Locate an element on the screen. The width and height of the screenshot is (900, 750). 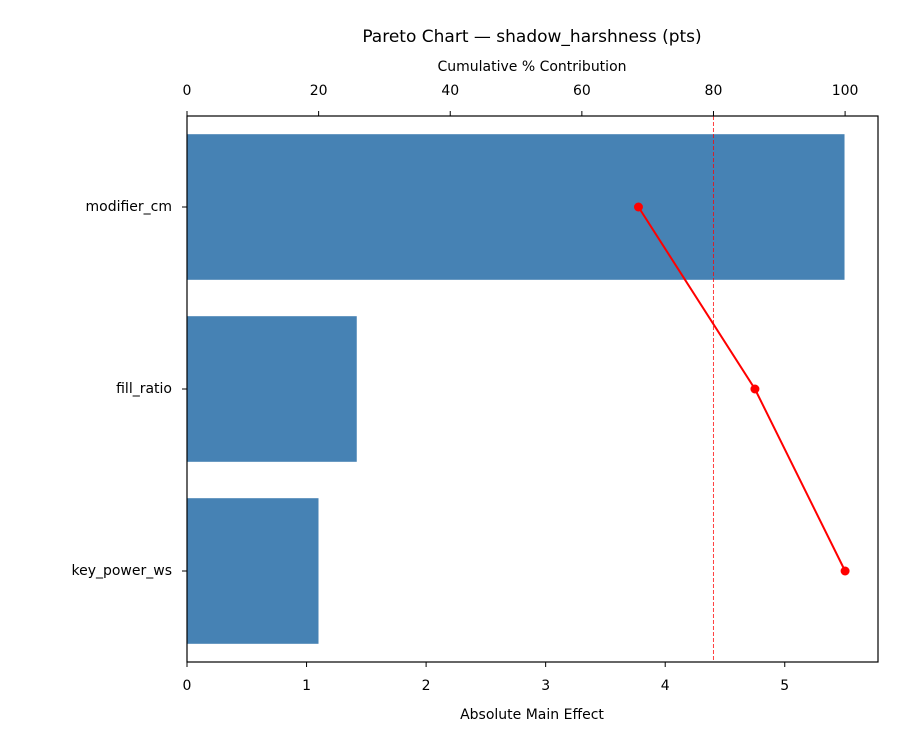
y-tick-label: modifier_cm is located at coordinates (128, 207).